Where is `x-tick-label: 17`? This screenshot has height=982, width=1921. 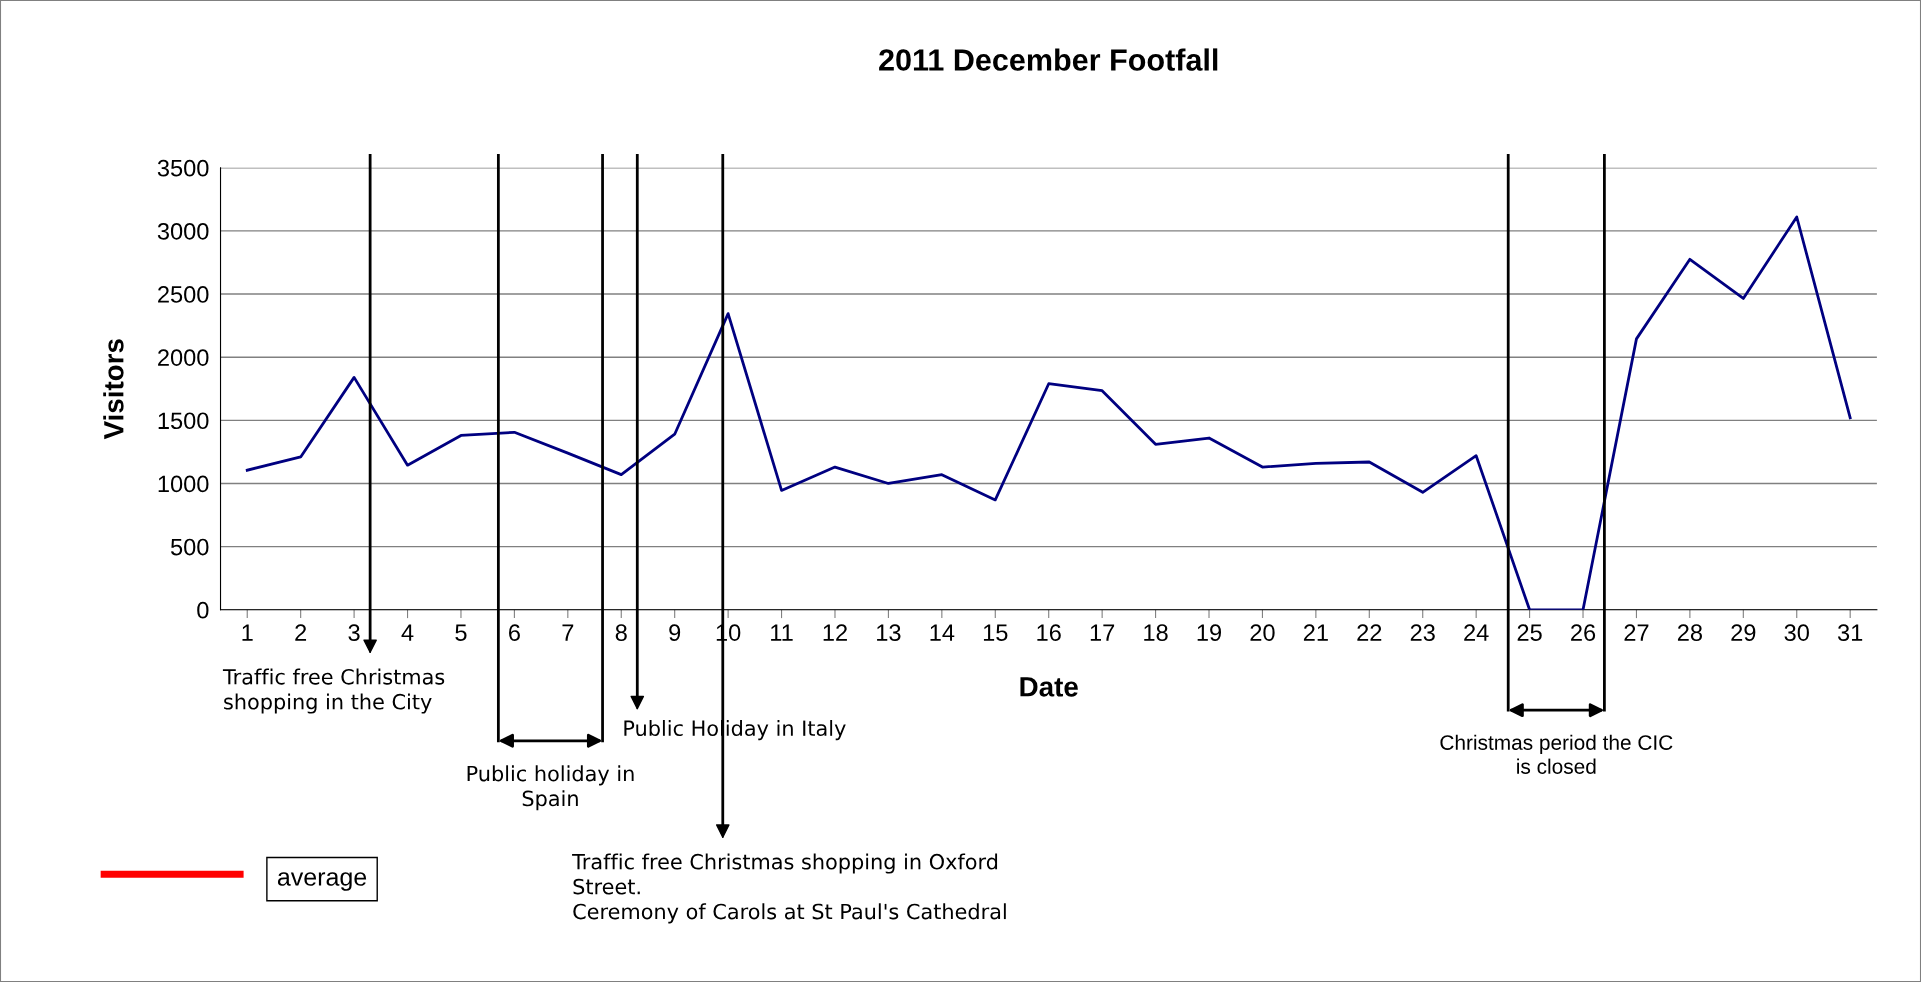
x-tick-label: 17 is located at coordinates (1102, 632).